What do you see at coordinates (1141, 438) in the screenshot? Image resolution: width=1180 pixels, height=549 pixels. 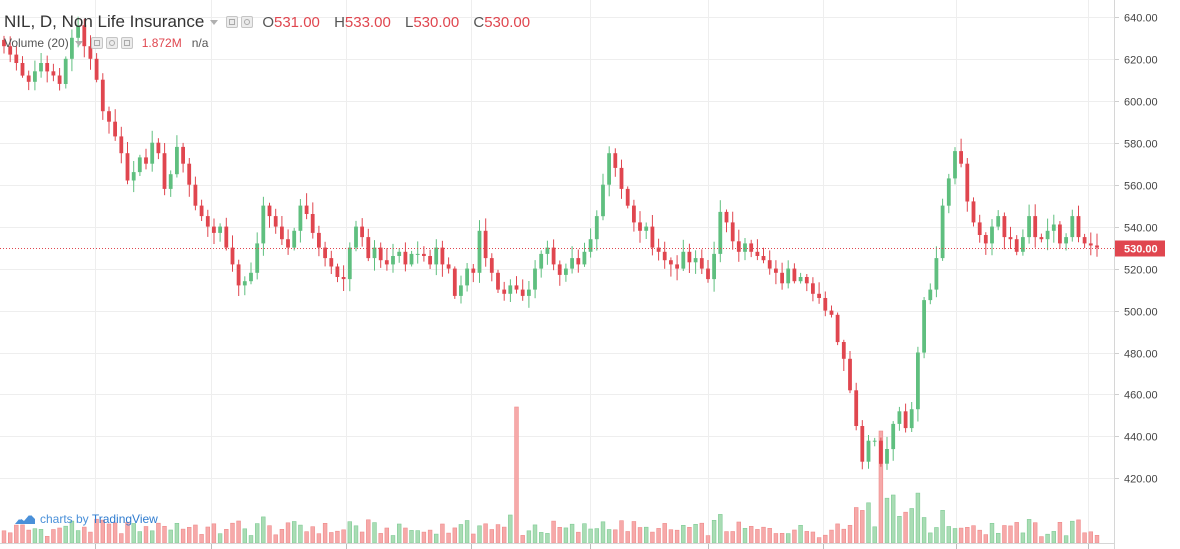 I see `price-tick-label: 440.00` at bounding box center [1141, 438].